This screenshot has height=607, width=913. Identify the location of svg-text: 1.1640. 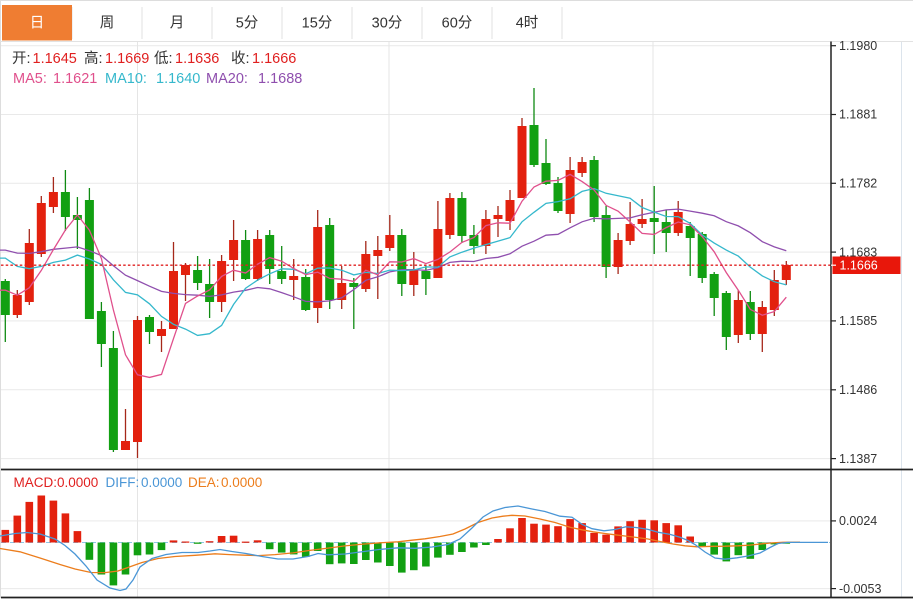
(178, 79).